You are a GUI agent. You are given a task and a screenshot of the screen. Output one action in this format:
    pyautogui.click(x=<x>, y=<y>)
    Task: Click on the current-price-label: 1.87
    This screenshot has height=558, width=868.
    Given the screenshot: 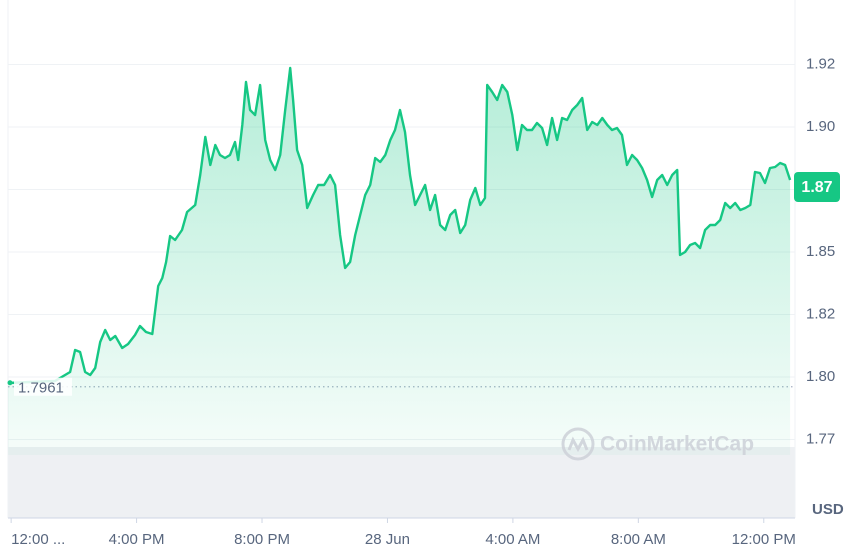 What is the action you would take?
    pyautogui.click(x=816, y=187)
    